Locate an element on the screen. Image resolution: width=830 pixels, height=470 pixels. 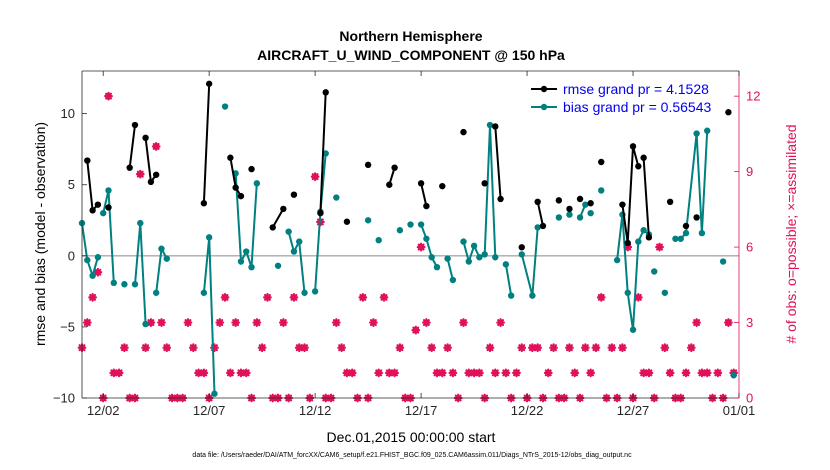
legend-entry-bias-text: bias grand pr = 0.56543 is located at coordinates (637, 107).